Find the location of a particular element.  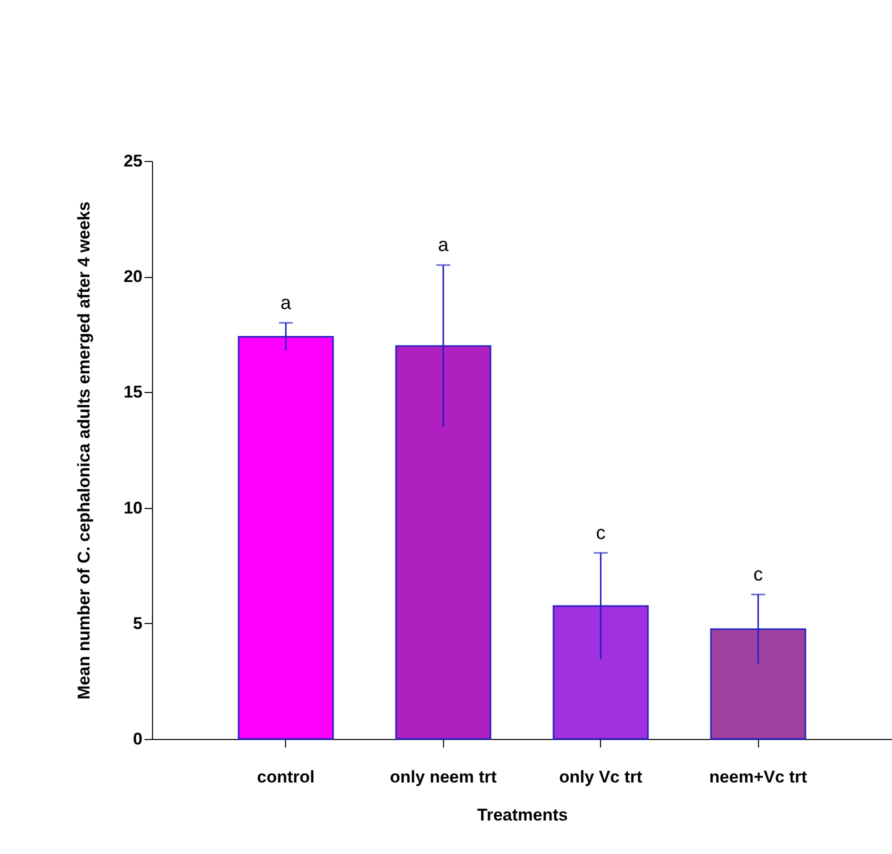

y-tick-label: 25 is located at coordinates (133, 161).